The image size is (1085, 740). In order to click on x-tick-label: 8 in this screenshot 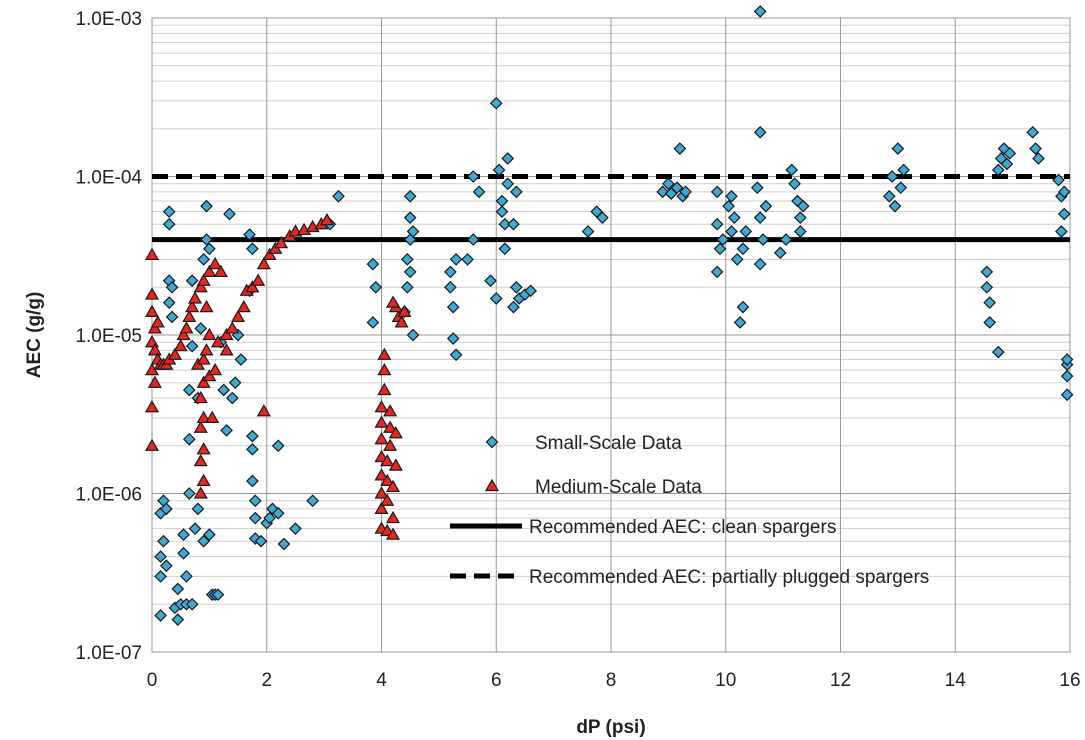, I will do `click(611, 680)`.